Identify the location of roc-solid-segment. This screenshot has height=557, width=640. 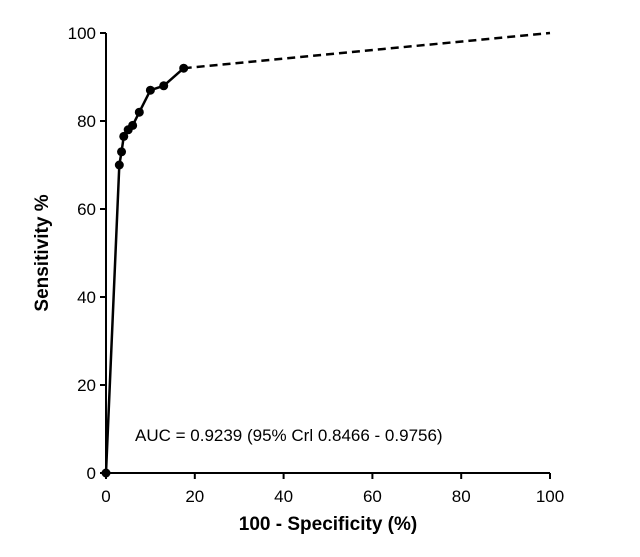
(144, 270).